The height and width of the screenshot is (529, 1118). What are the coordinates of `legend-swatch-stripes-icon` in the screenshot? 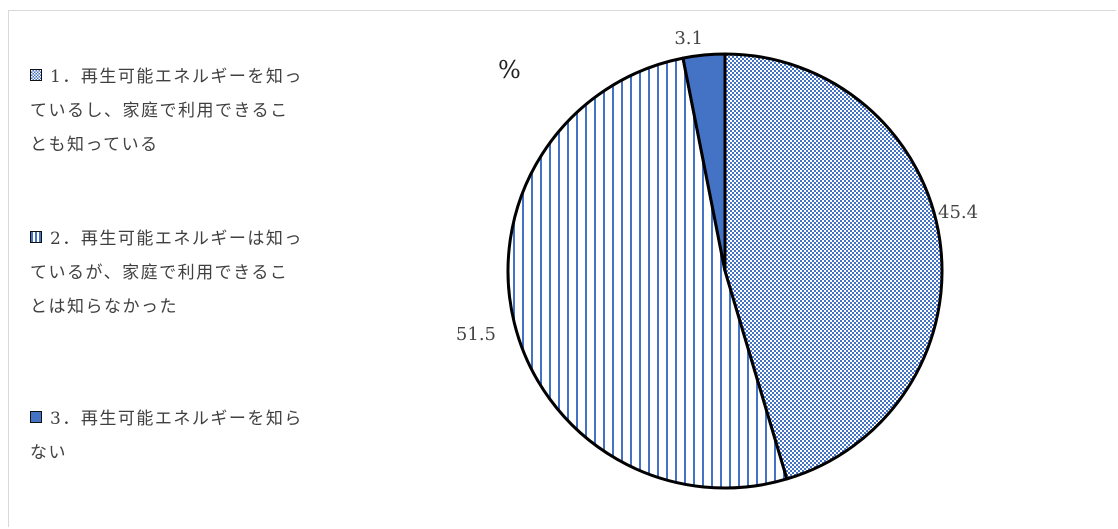 It's located at (36, 236).